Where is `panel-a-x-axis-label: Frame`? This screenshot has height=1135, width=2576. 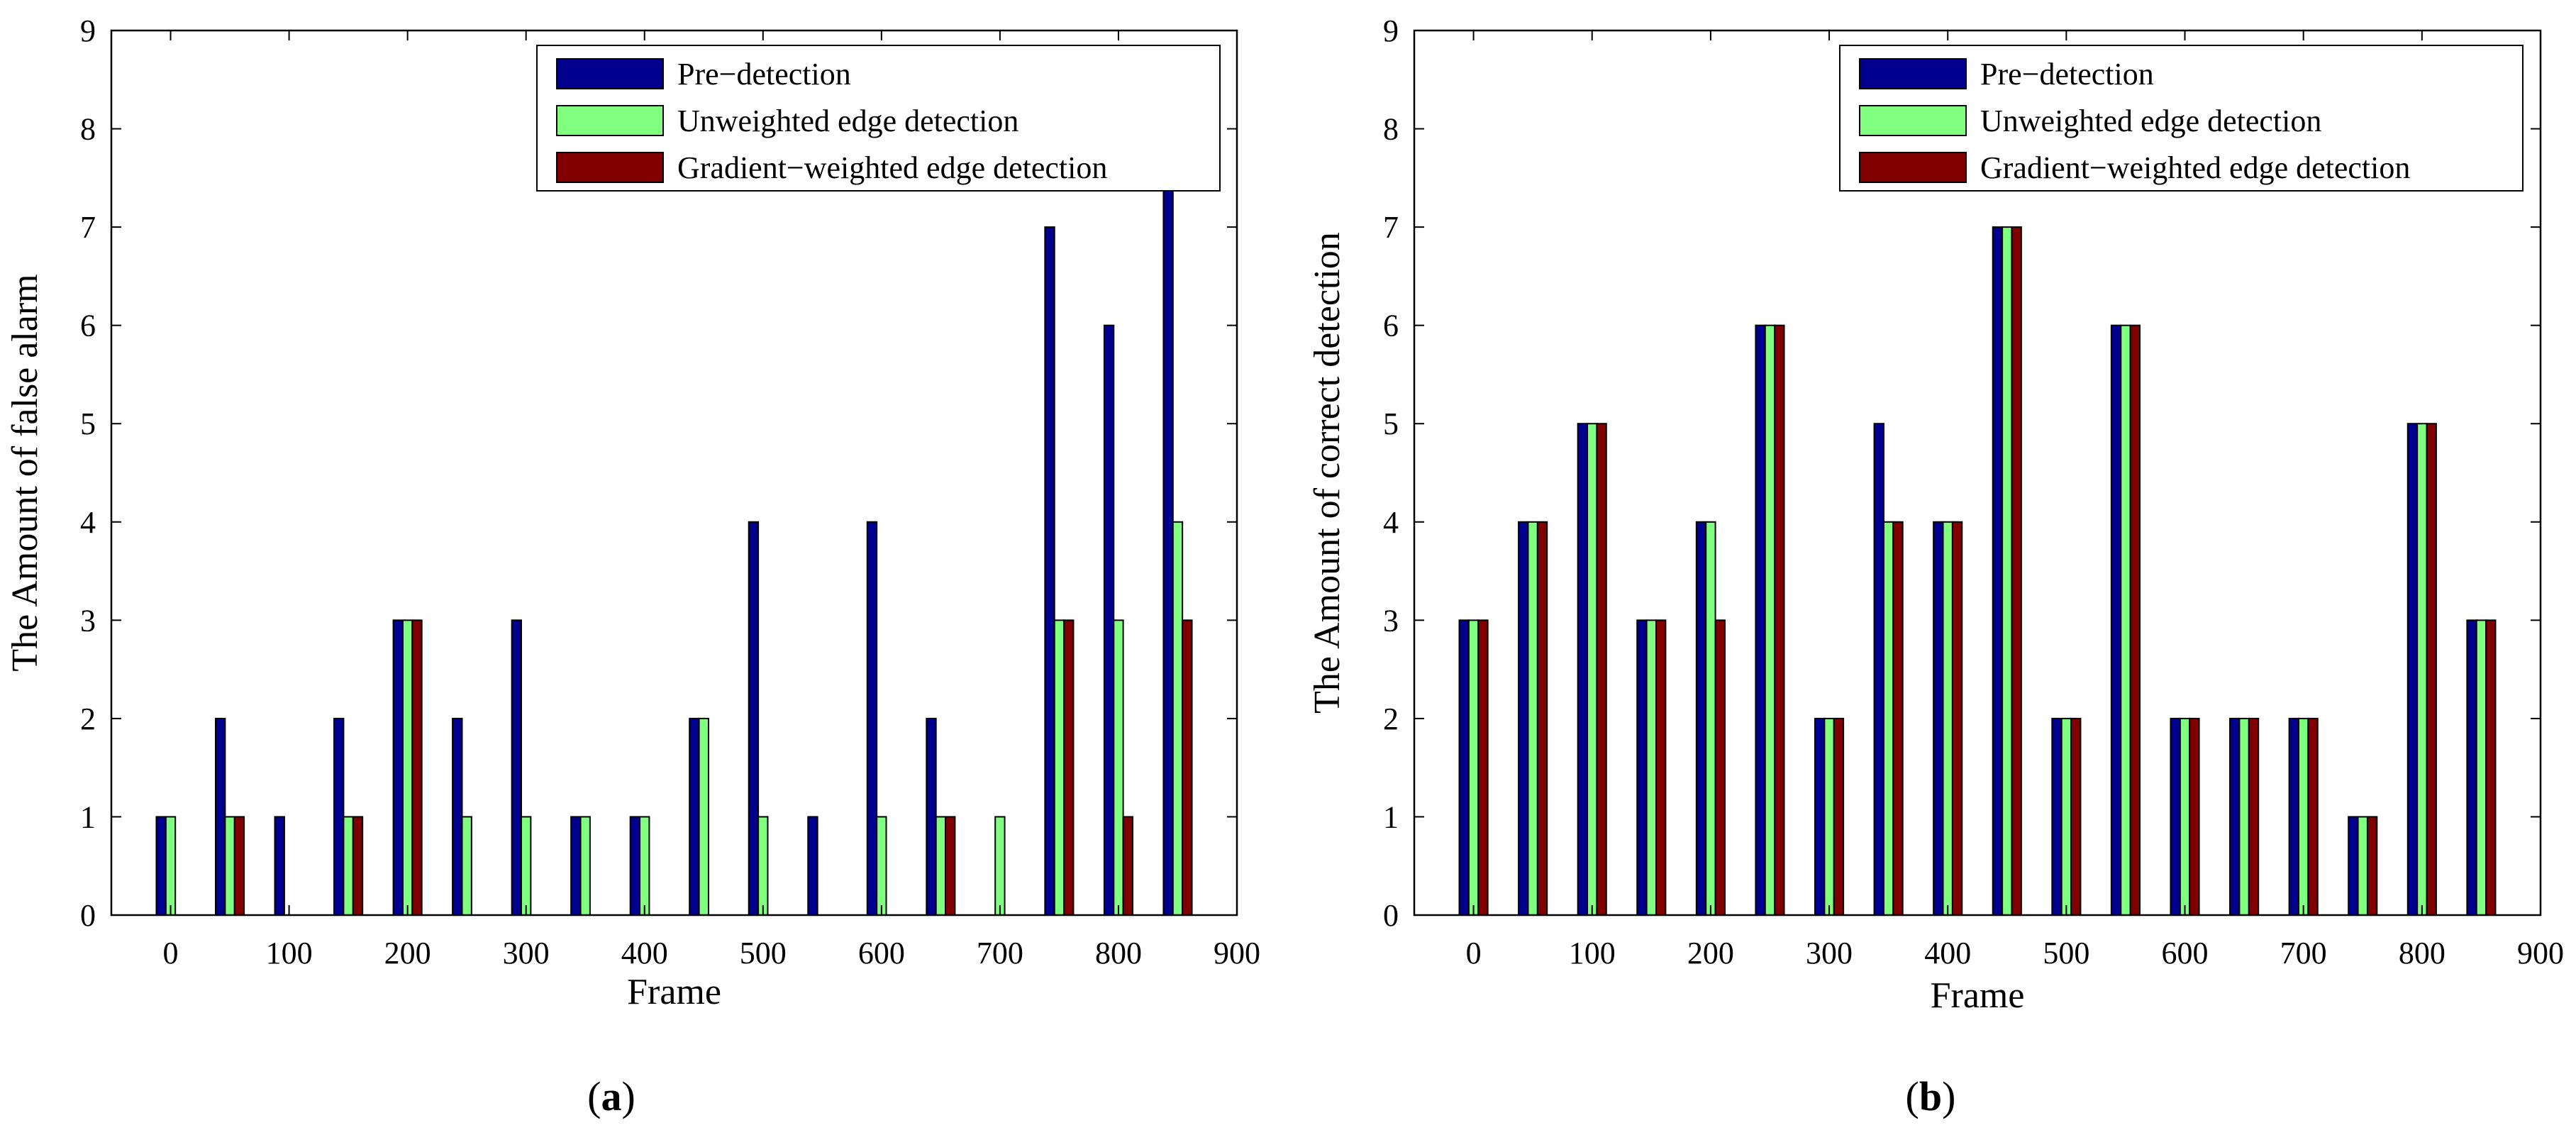 panel-a-x-axis-label: Frame is located at coordinates (674, 992).